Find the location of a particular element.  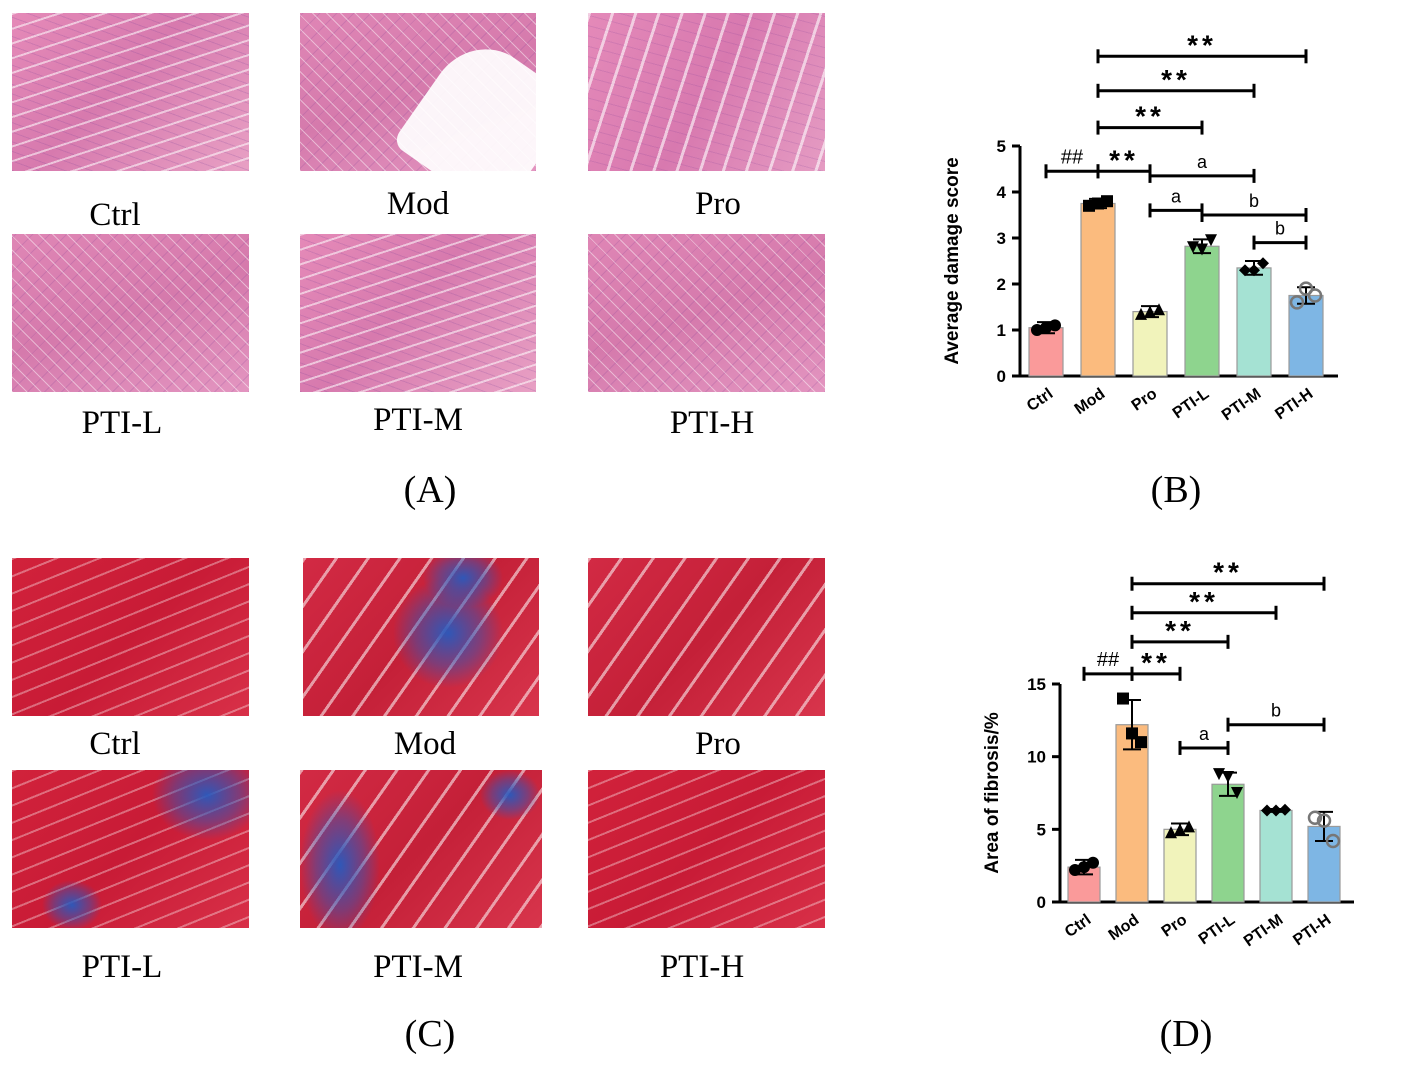

panel-label-b: (B) is located at coordinates (1176, 490).